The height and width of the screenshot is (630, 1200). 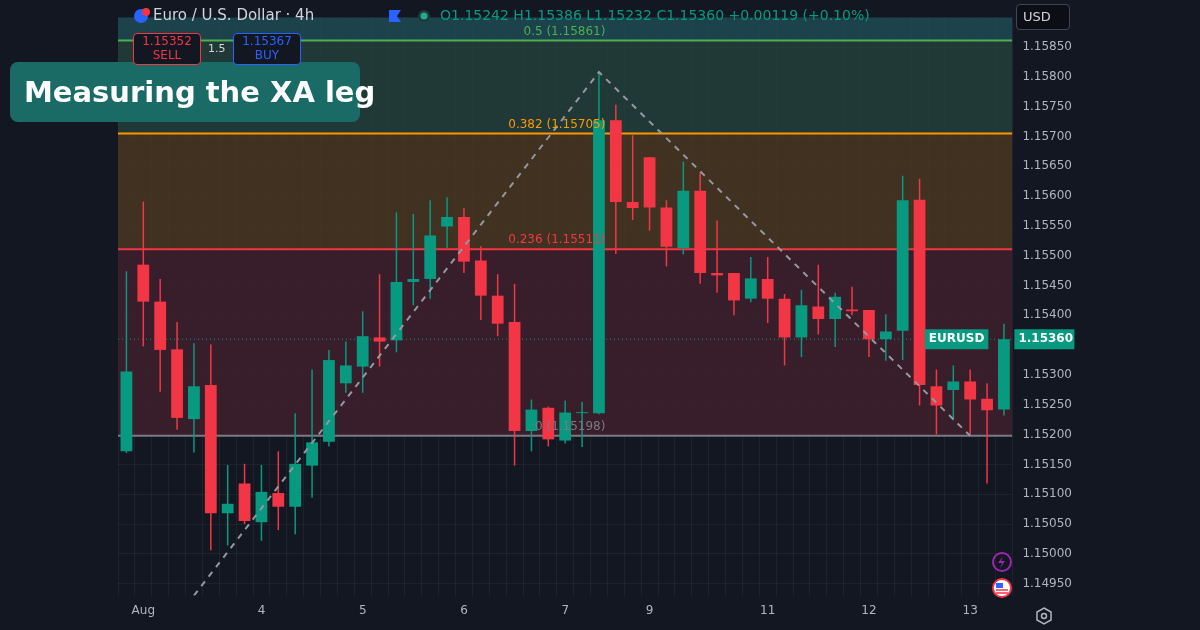 What do you see at coordinates (1047, 46) in the screenshot?
I see `y-tick-label: 1.15850` at bounding box center [1047, 46].